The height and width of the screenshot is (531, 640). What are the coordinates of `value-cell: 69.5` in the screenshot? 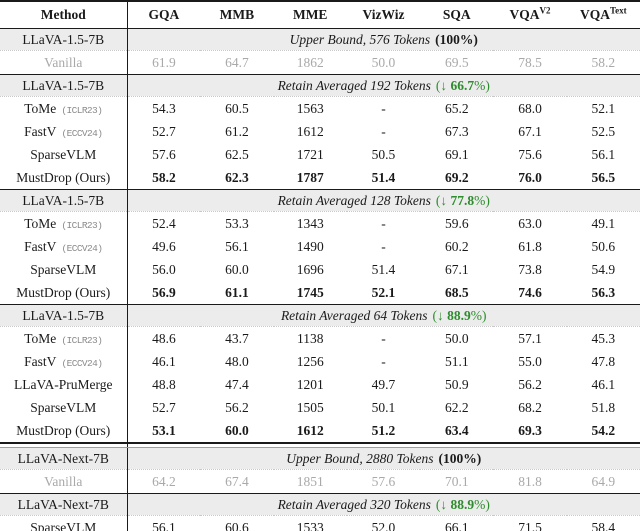 It's located at (456, 62).